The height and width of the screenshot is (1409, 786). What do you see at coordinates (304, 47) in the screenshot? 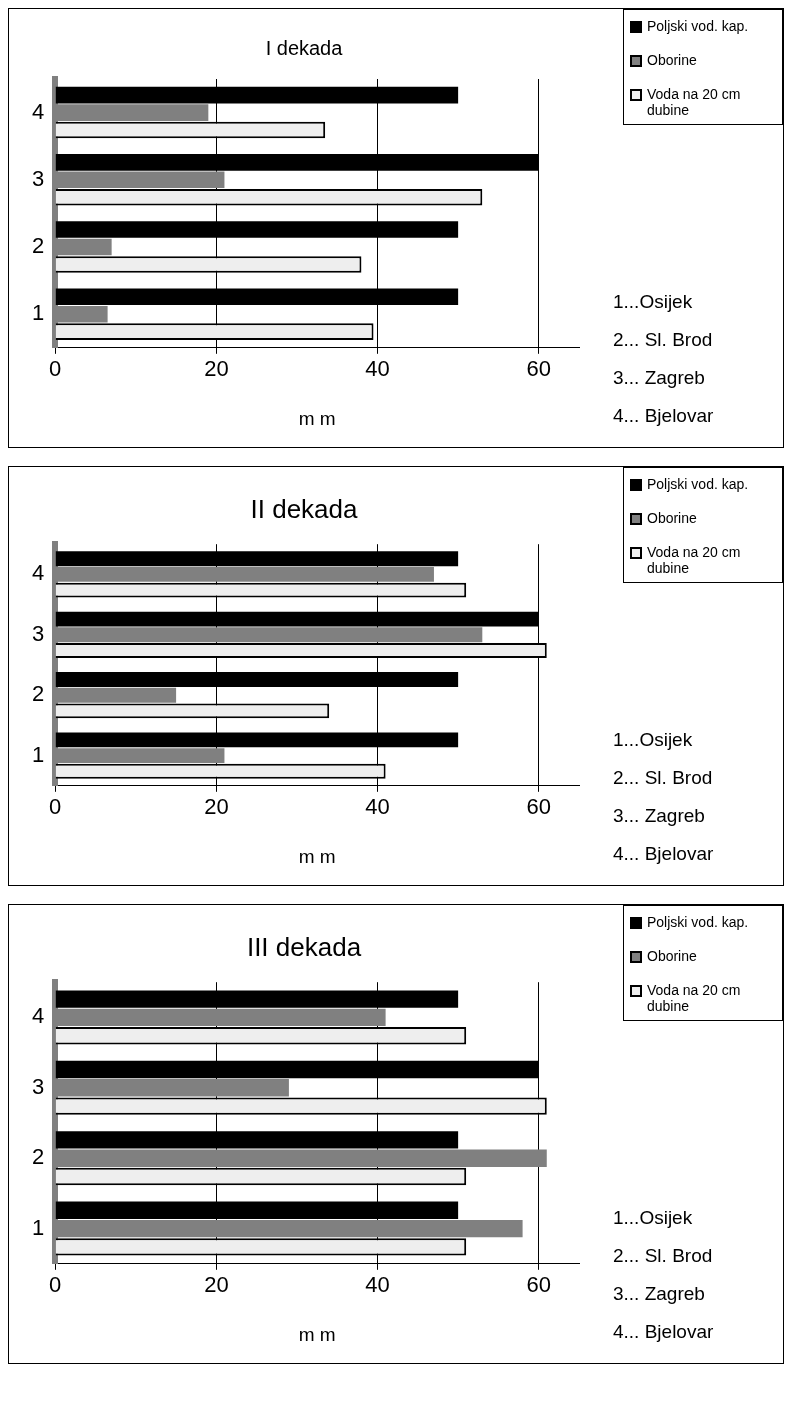
I see `chart-title: I dekada` at bounding box center [304, 47].